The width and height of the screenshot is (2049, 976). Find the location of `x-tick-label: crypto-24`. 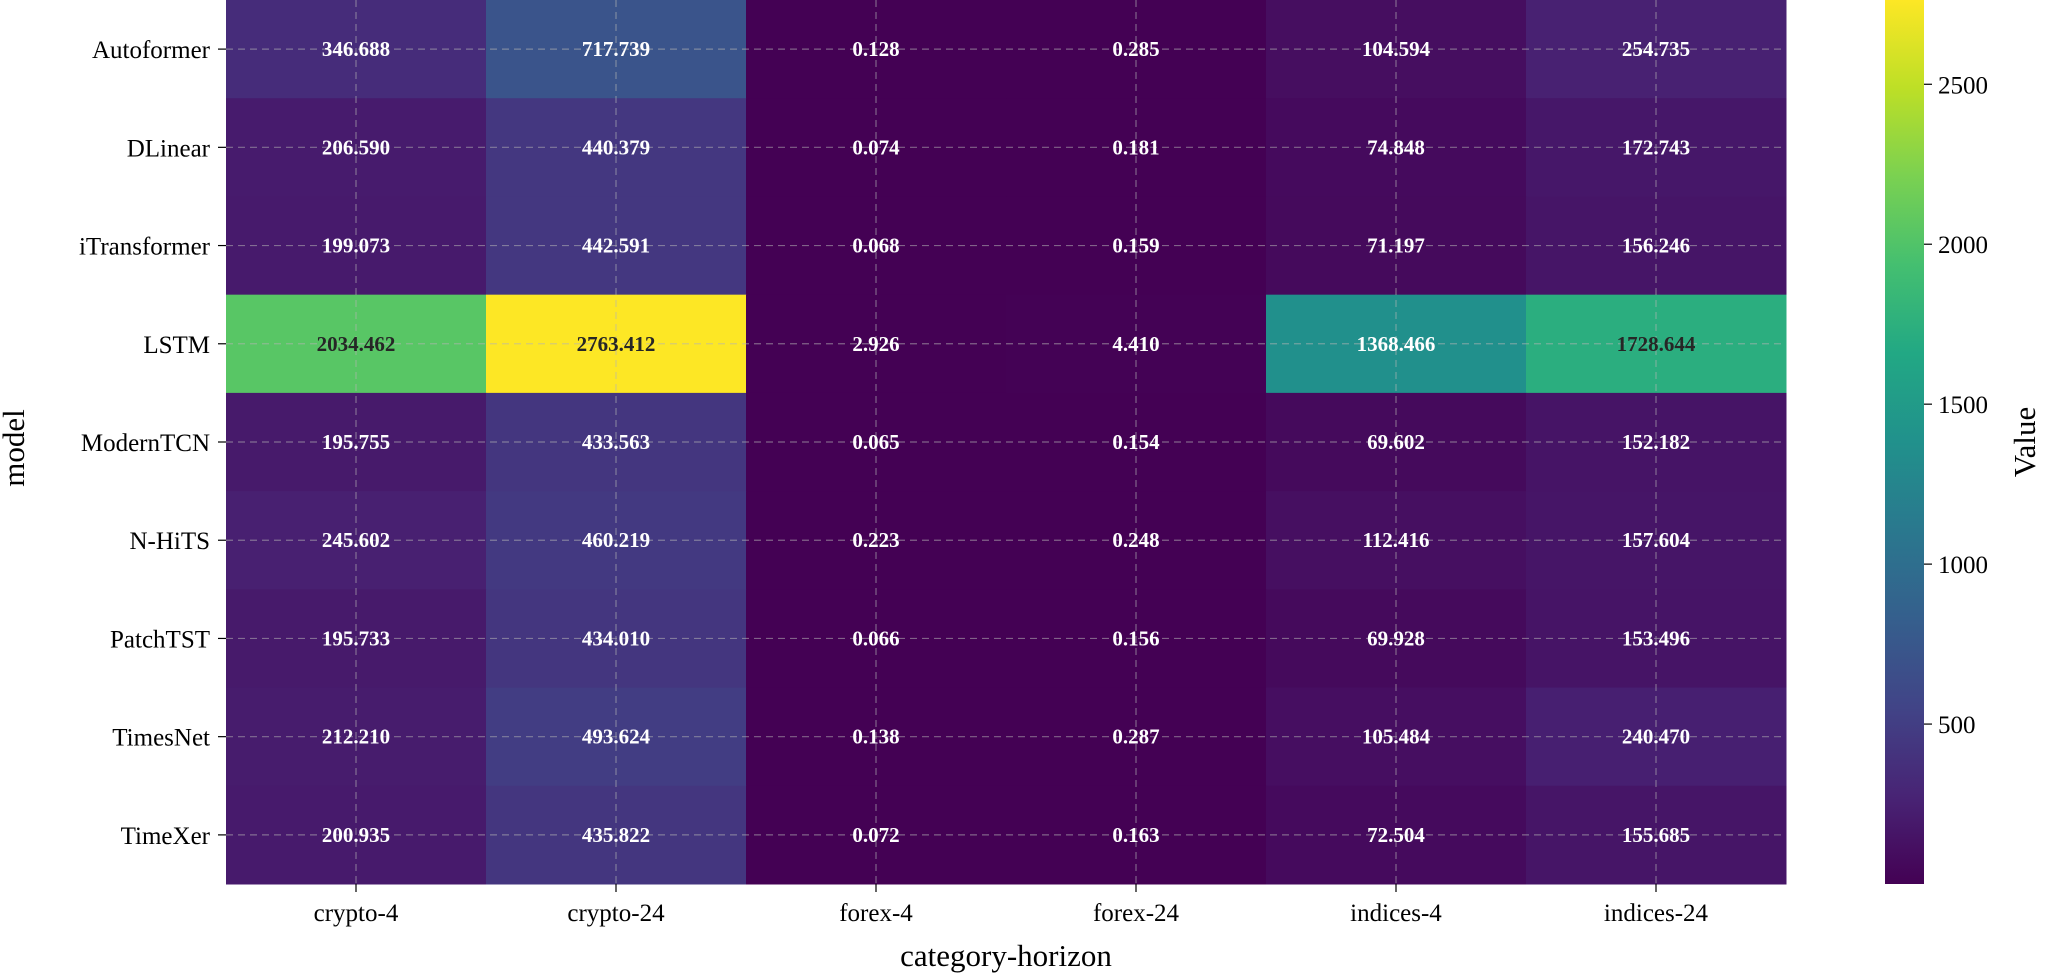

x-tick-label: crypto-24 is located at coordinates (616, 913).